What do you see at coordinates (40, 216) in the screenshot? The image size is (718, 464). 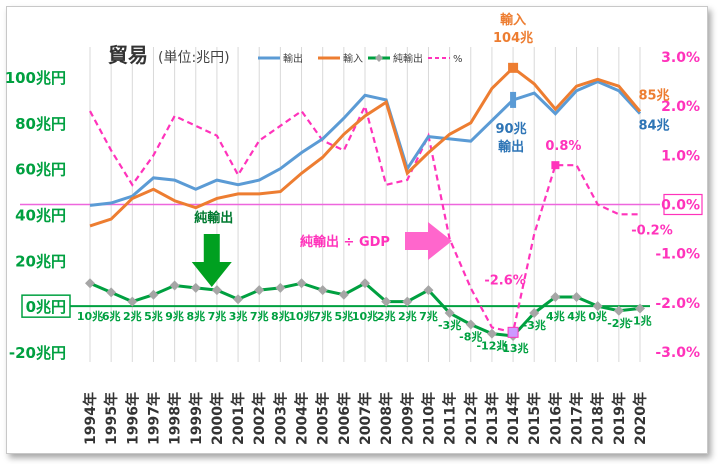 I see `y-left-tick-label: 40兆円` at bounding box center [40, 216].